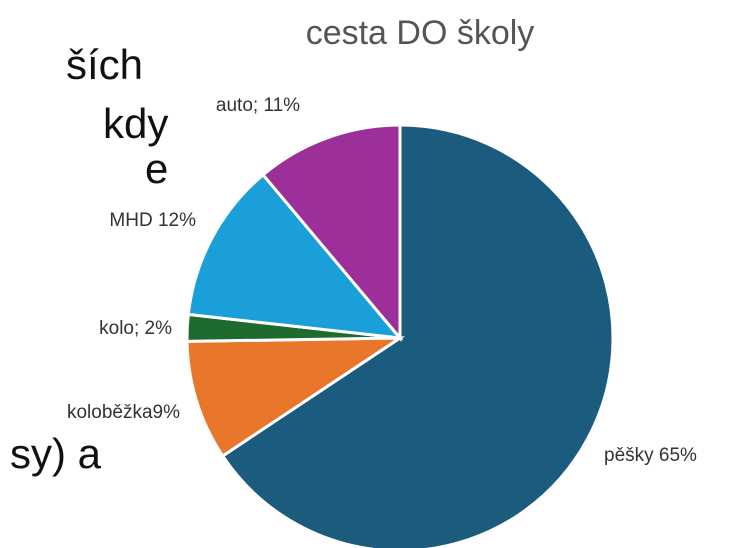  Describe the element at coordinates (56, 453) in the screenshot. I see `background-text-line-4: sy) a` at that location.